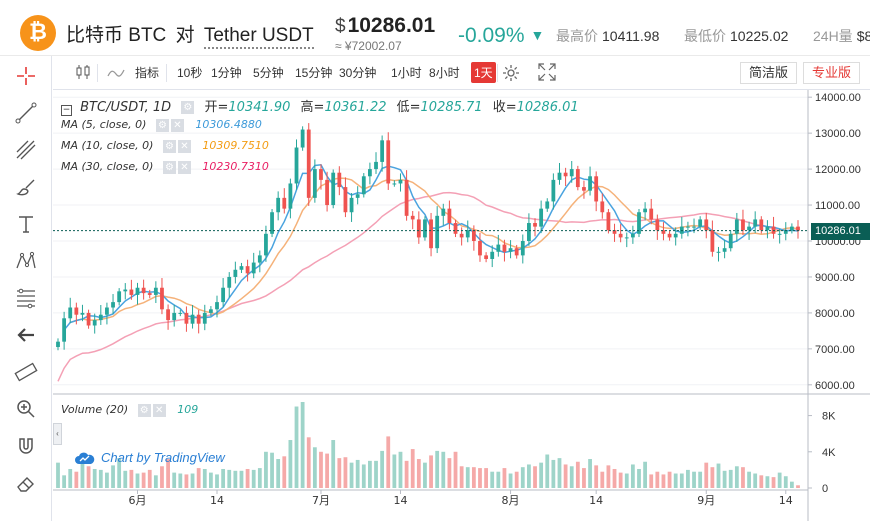 Image resolution: width=870 pixels, height=521 pixels. What do you see at coordinates (144, 410) in the screenshot?
I see `volume-settings-icon: ⚙` at bounding box center [144, 410].